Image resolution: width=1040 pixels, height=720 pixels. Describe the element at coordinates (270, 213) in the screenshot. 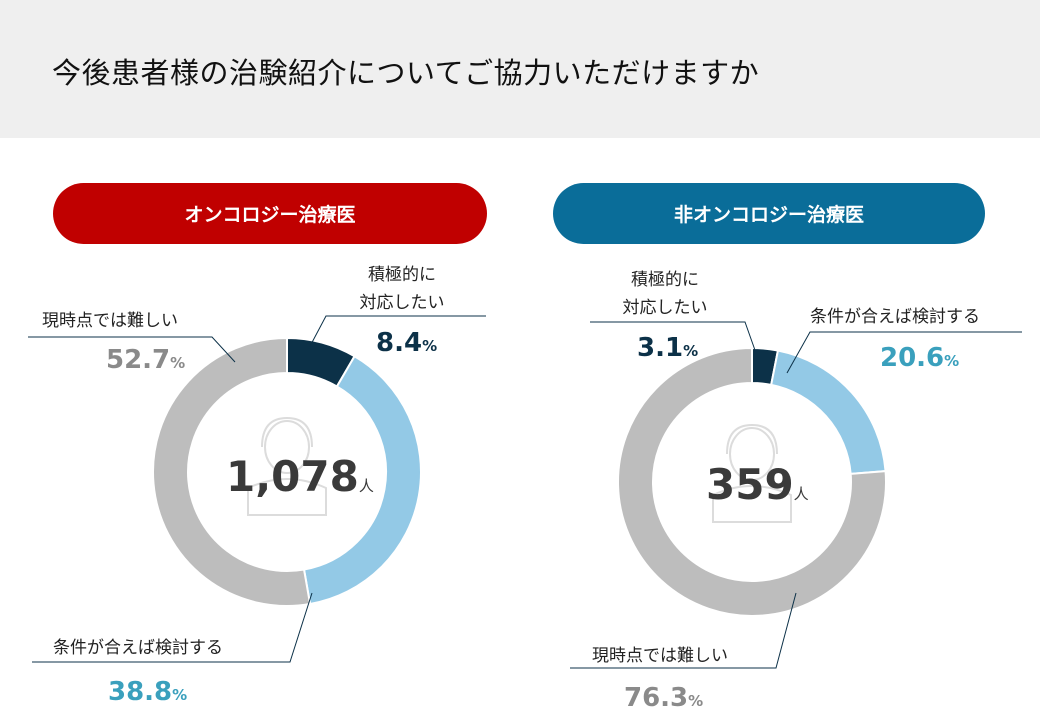

I see `oncology-pill: オンコロジー治療医` at that location.